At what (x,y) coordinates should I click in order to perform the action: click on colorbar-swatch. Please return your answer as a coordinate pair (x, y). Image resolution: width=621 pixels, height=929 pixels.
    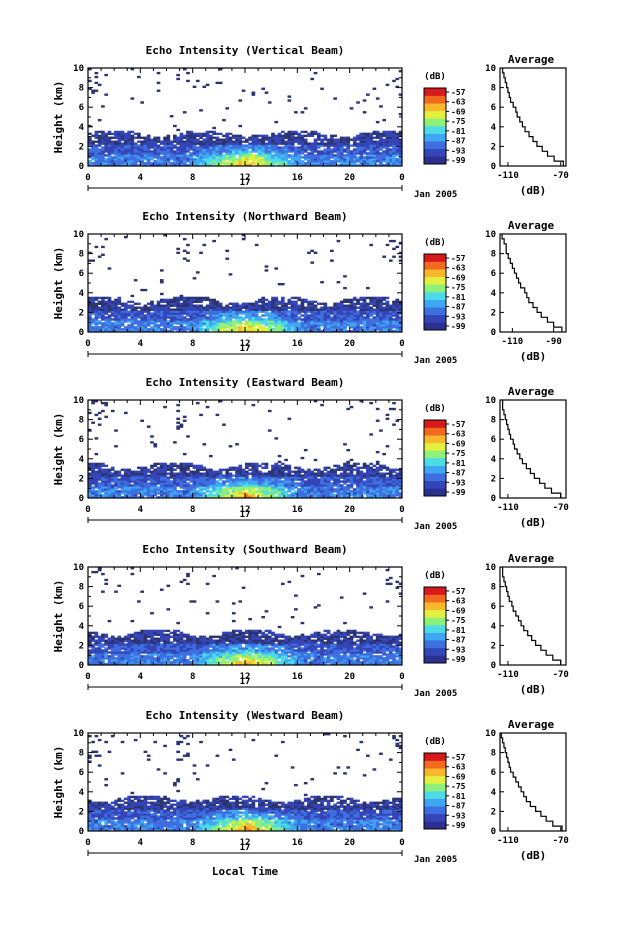
    Looking at the image, I should click on (435, 296).